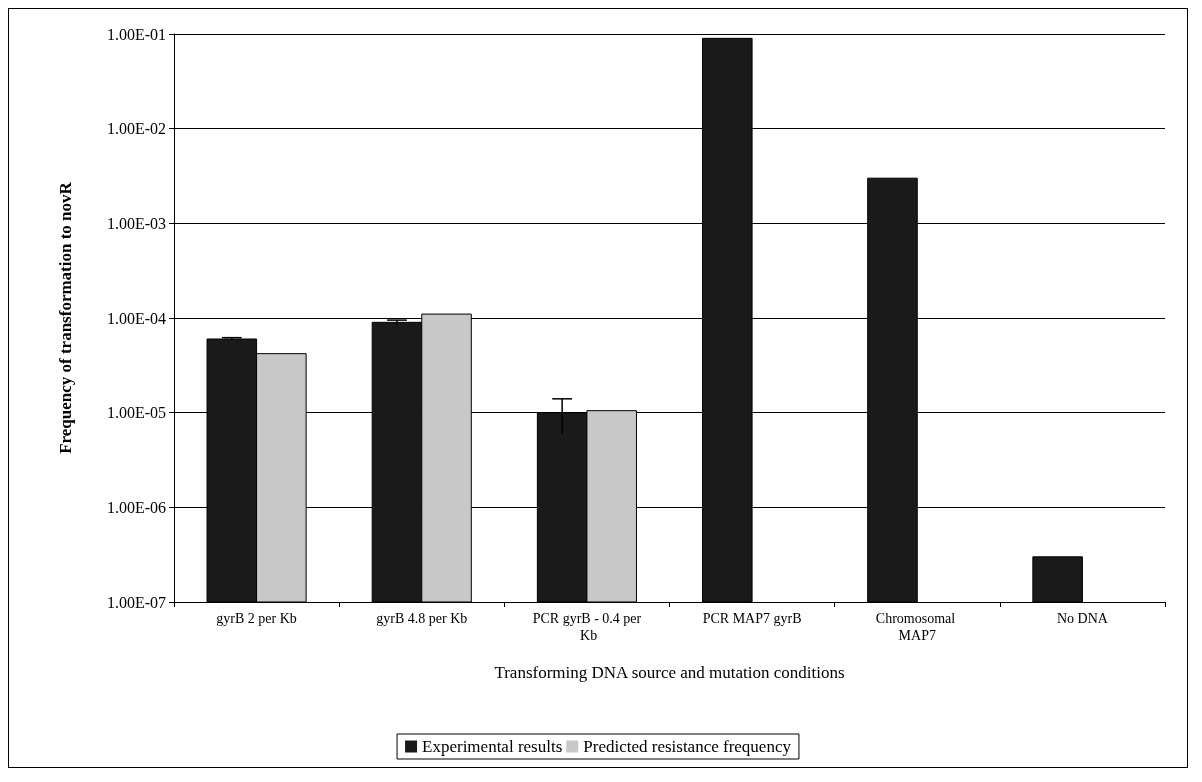 This screenshot has height=782, width=1202. What do you see at coordinates (917, 627) in the screenshot?
I see `x-tick-label: Chromosomal MAP7` at bounding box center [917, 627].